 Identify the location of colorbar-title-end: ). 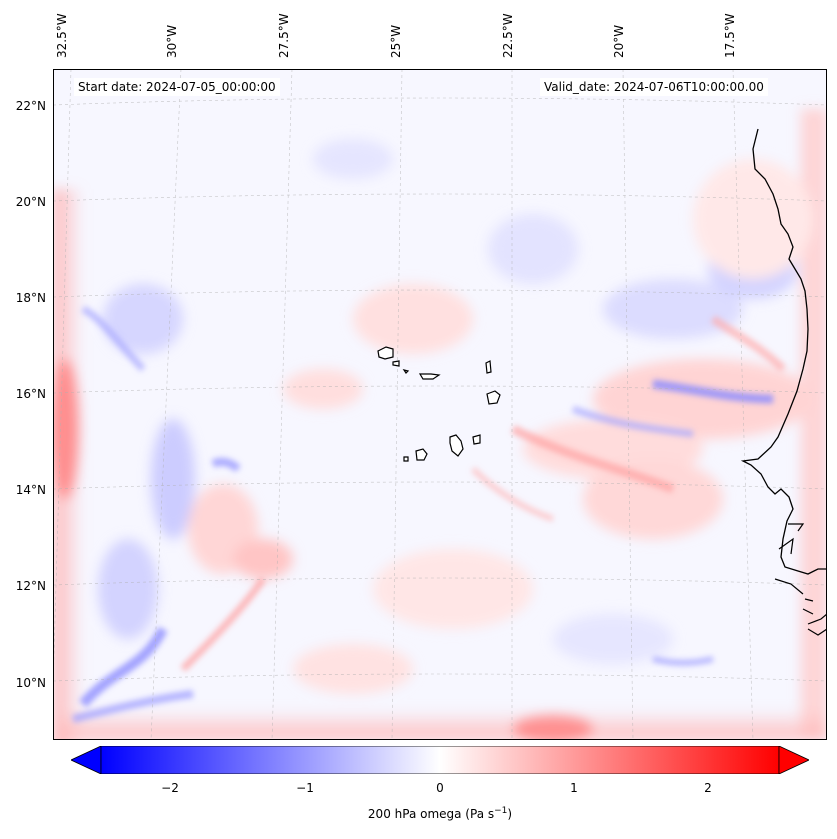
(510, 814).